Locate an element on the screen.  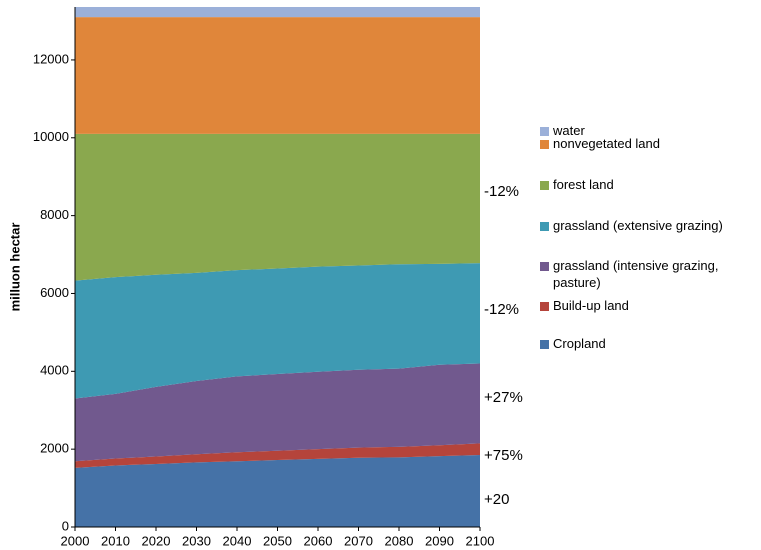
x-tick-label: 2040 is located at coordinates (237, 540).